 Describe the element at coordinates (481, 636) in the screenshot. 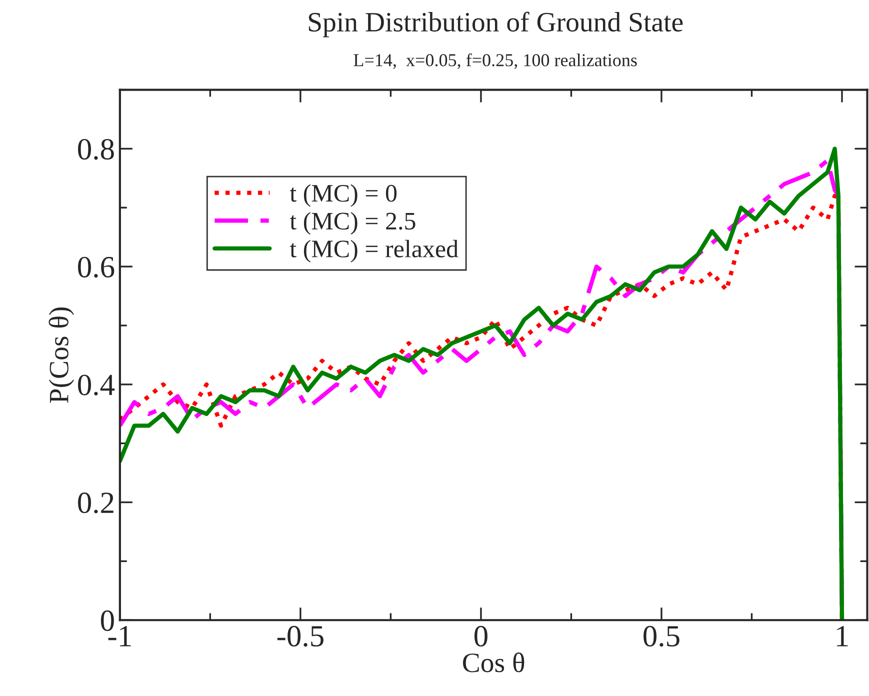

I see `x-tick-label: 0` at that location.